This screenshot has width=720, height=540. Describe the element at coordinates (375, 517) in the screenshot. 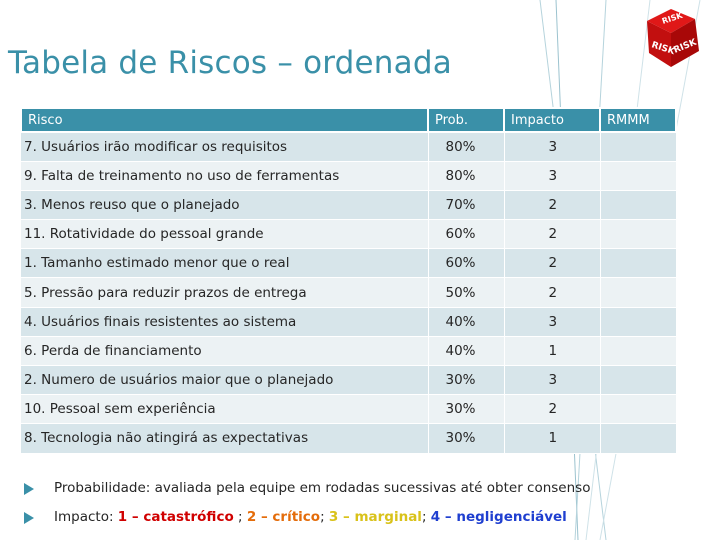

I see `impacto-marginal: 3 – marginal` at that location.